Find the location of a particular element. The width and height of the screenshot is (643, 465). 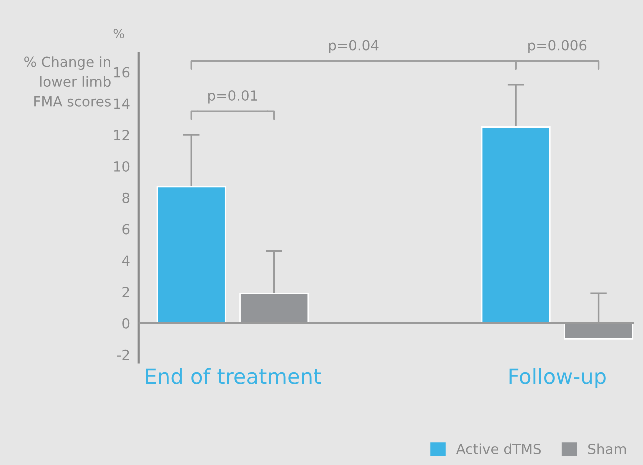

y-tick-label: 14 is located at coordinates (122, 103).